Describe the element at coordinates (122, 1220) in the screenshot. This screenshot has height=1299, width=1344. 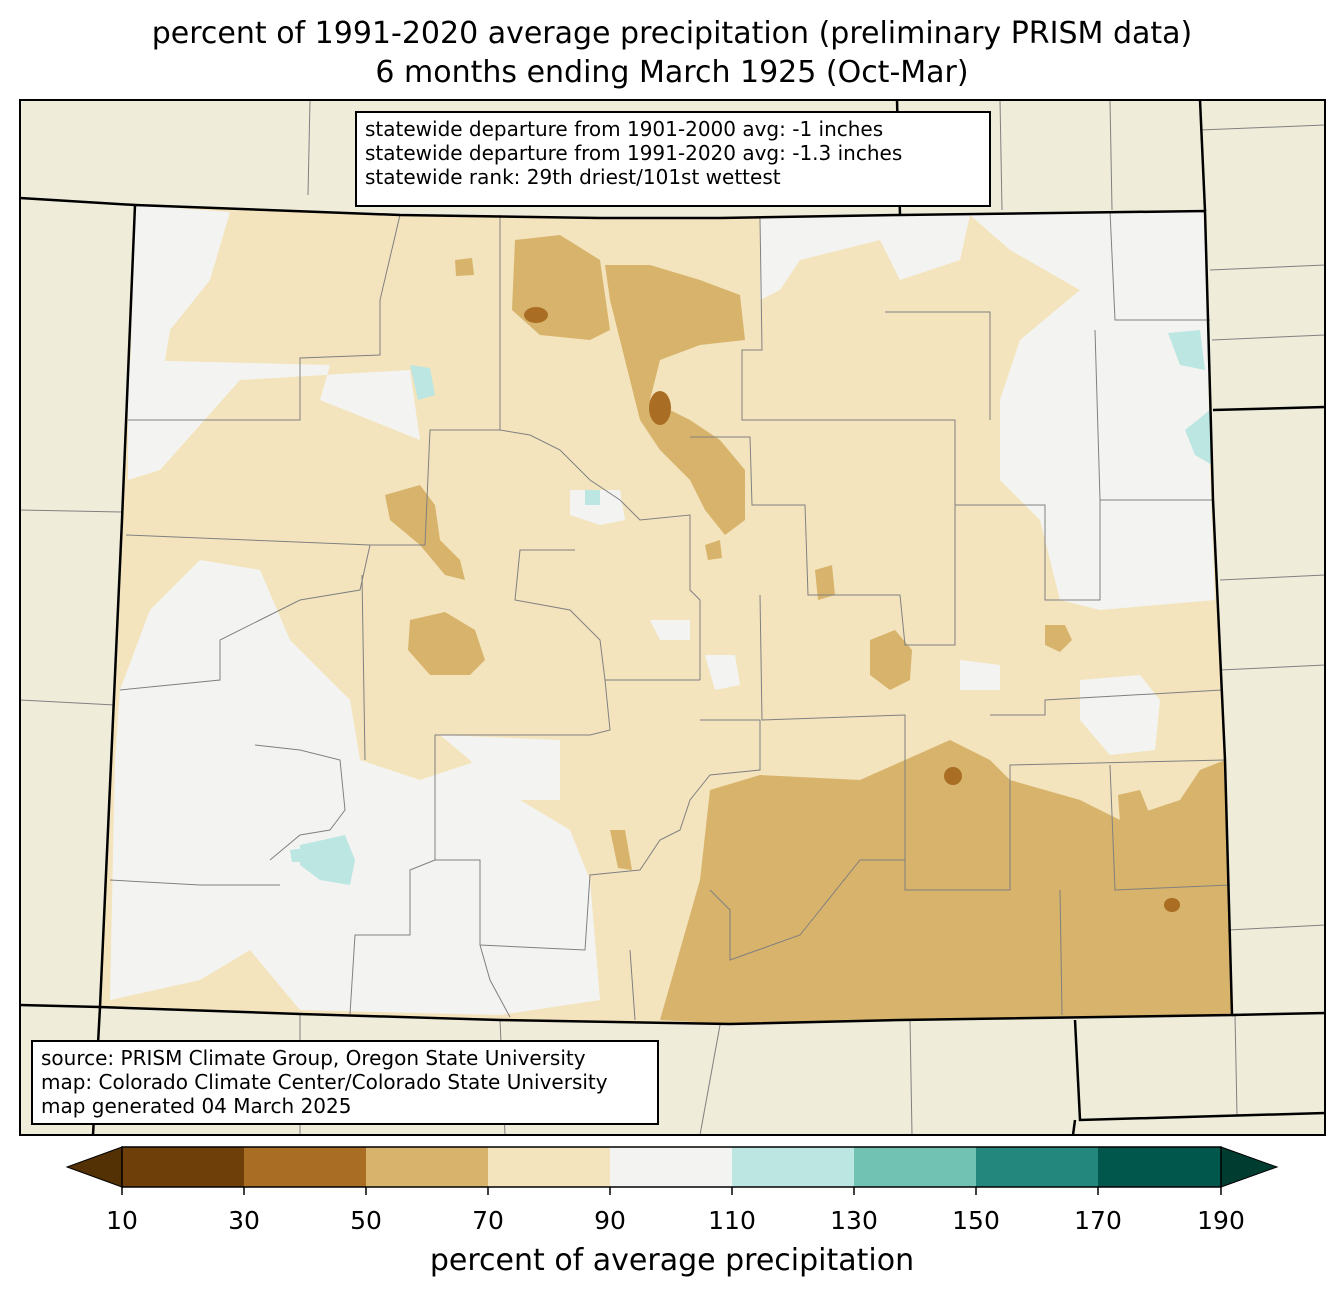
I see `colorbar-tick-label: 10` at that location.